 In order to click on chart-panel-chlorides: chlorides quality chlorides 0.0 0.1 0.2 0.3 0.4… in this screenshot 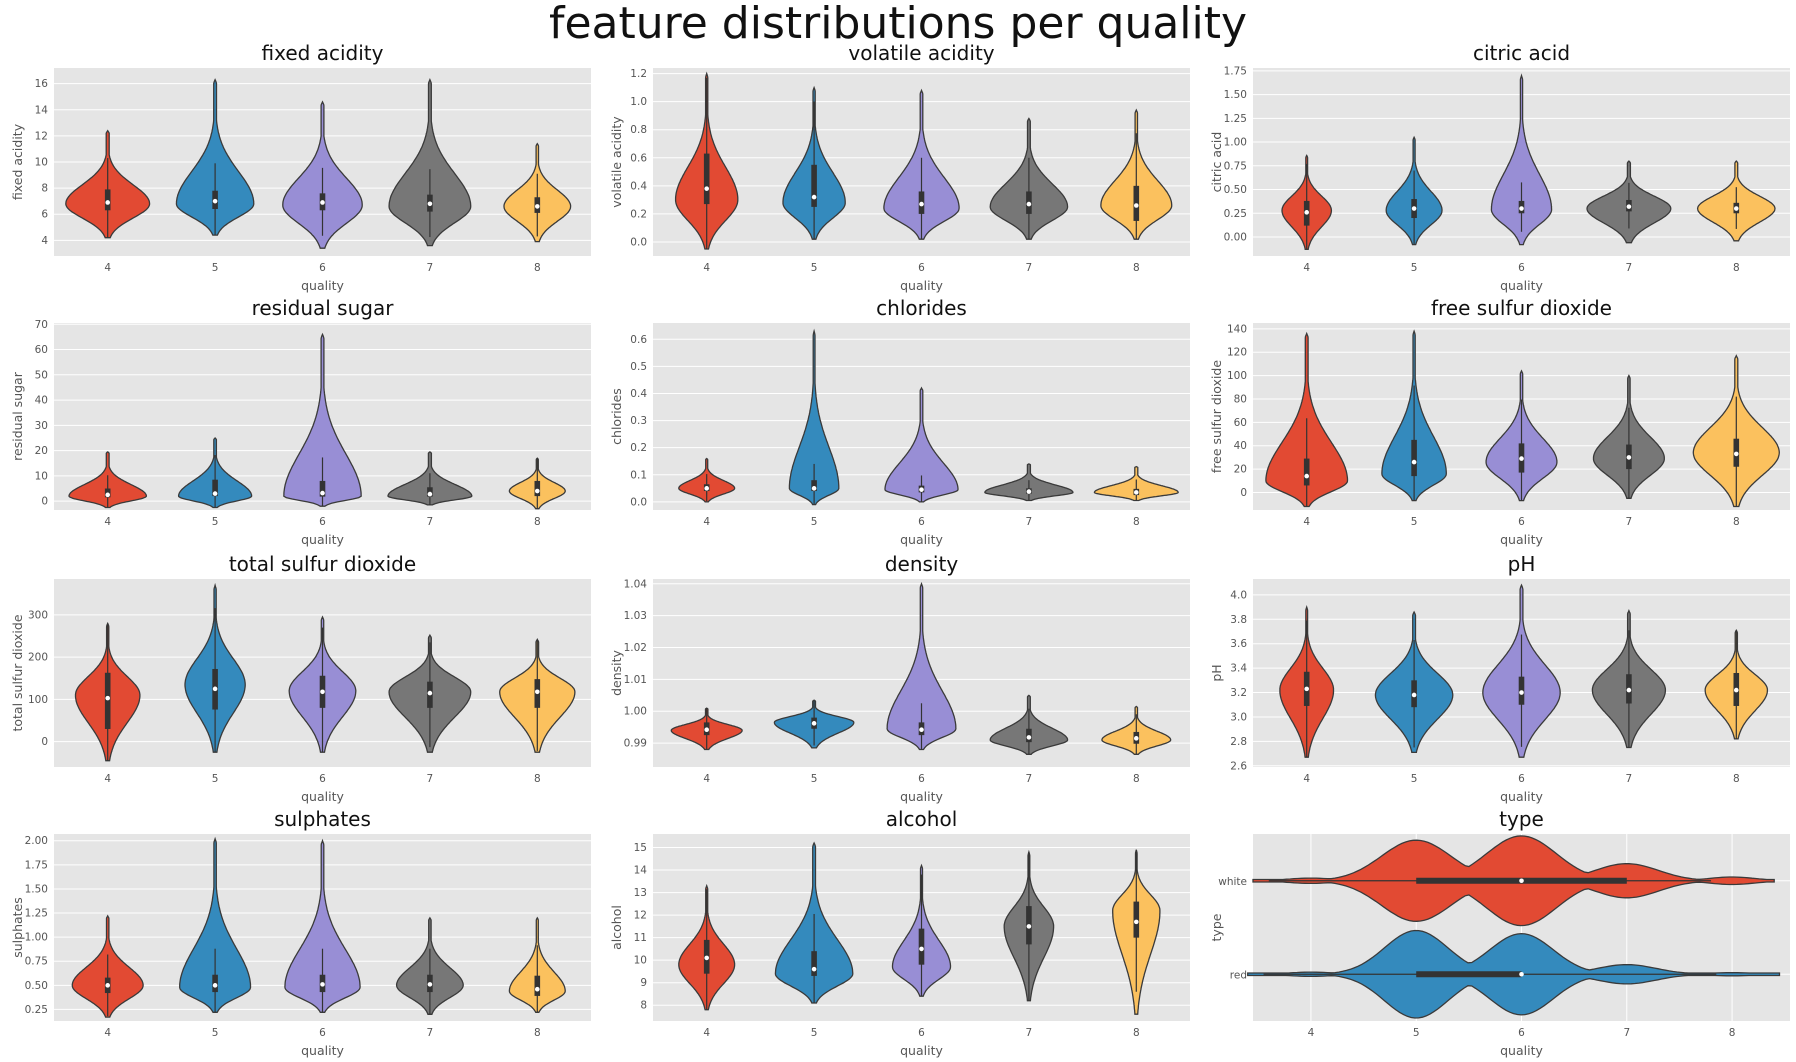, I will do `click(899, 421)`.